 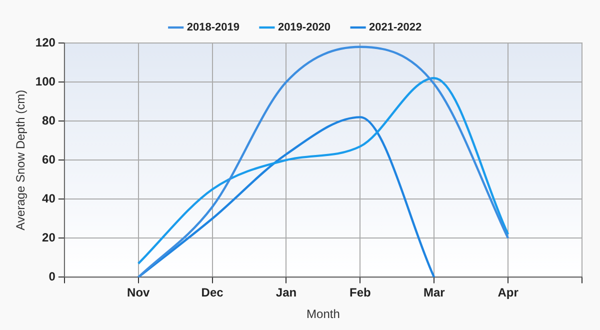 What do you see at coordinates (360, 293) in the screenshot?
I see `x-tick-label: Feb` at bounding box center [360, 293].